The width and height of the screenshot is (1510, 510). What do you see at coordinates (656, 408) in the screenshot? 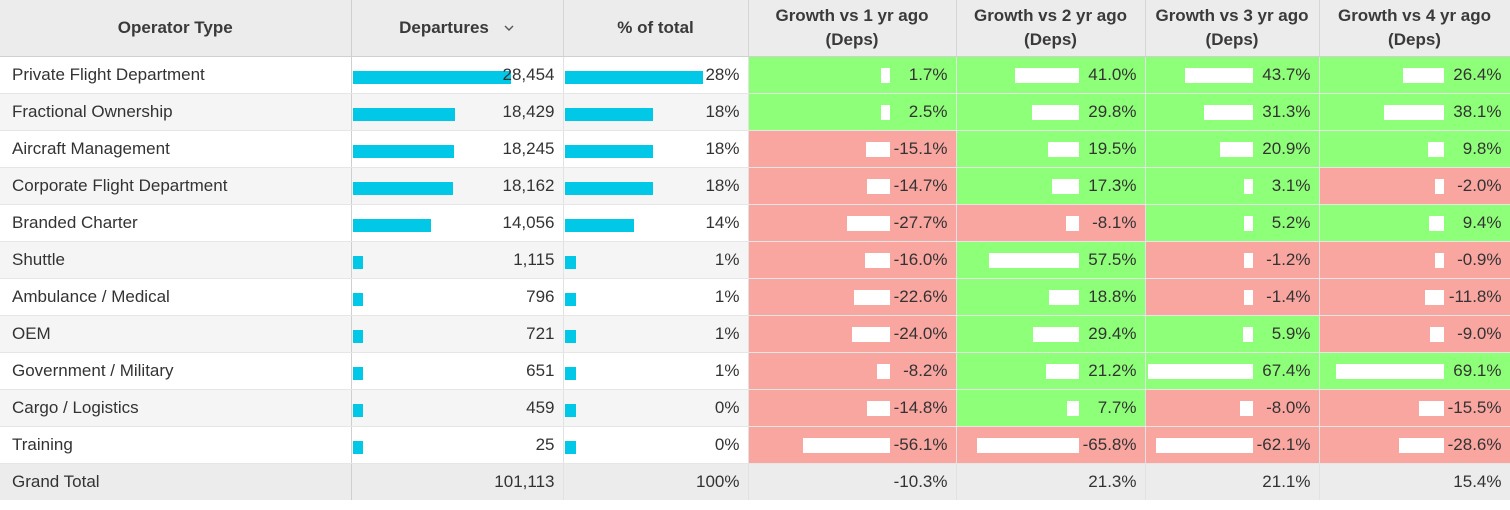
I see `pct-total-cell: 0%` at bounding box center [656, 408].